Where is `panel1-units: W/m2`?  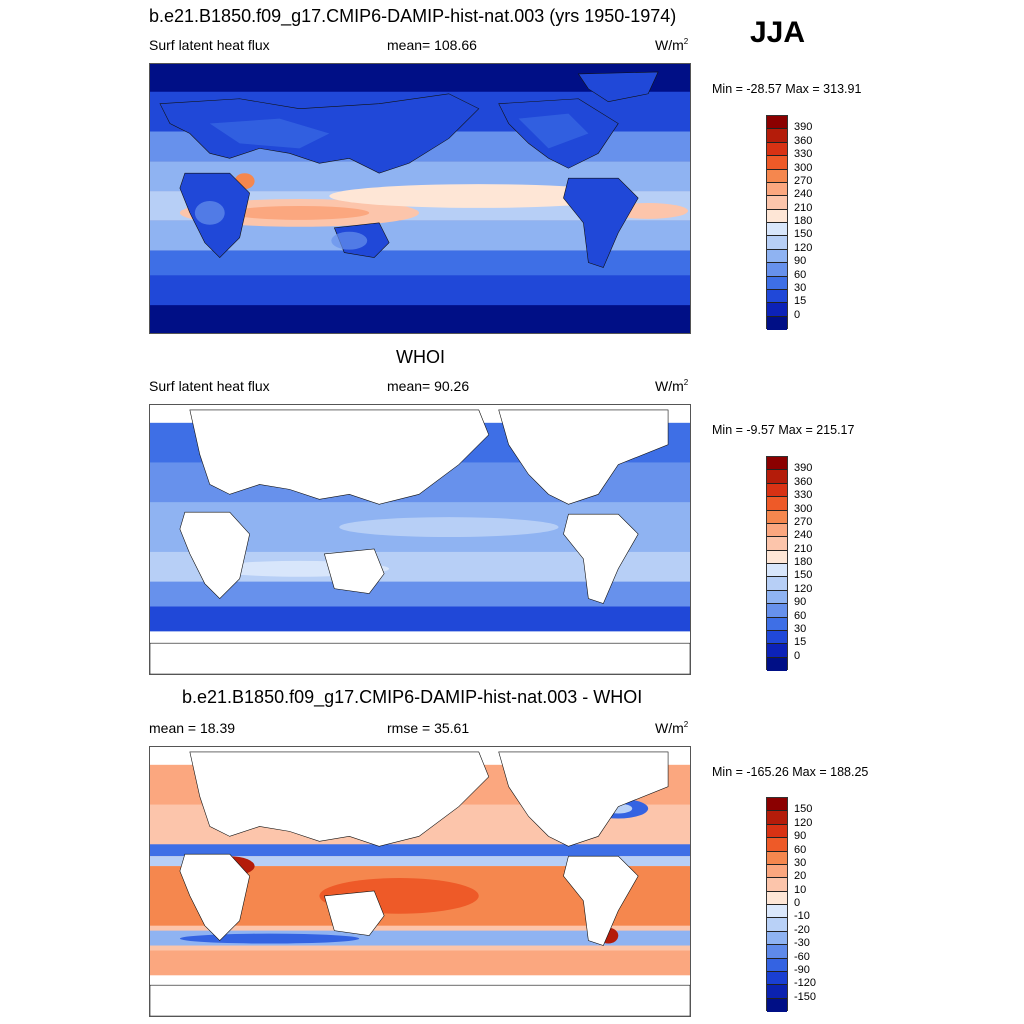 panel1-units: W/m2 is located at coordinates (672, 45).